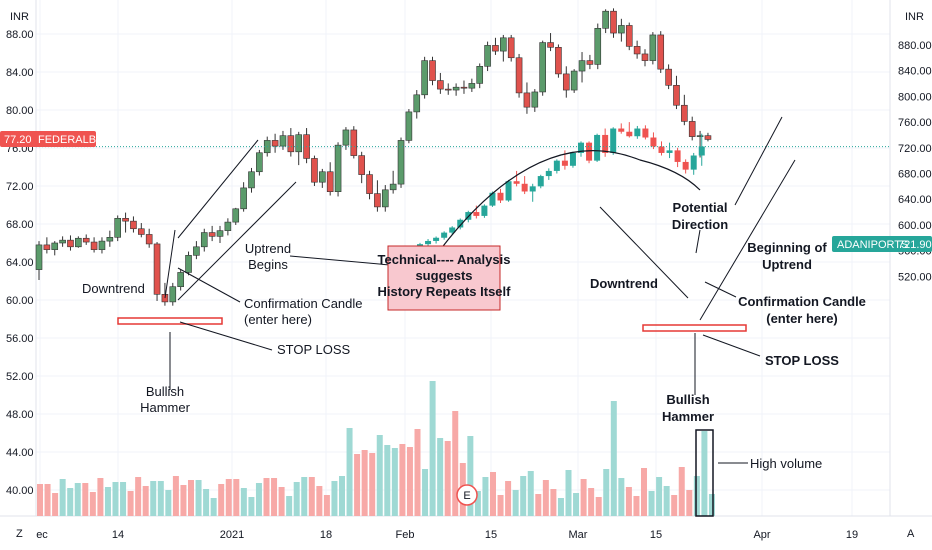  Describe the element at coordinates (882, 244) in the screenshot. I see `adani-price-tag` at that location.